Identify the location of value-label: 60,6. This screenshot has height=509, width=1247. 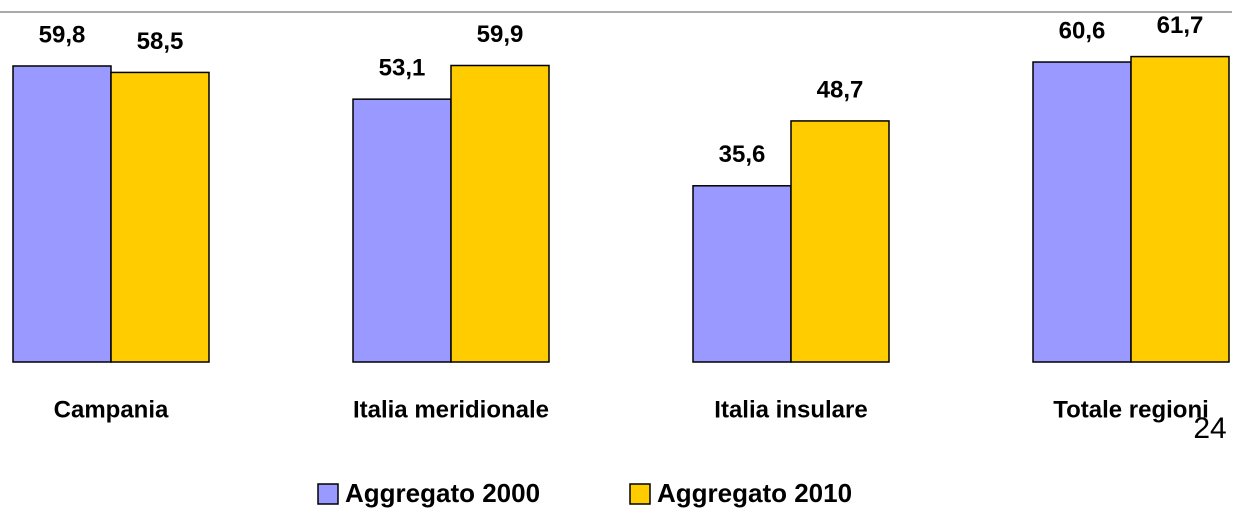
(1082, 30).